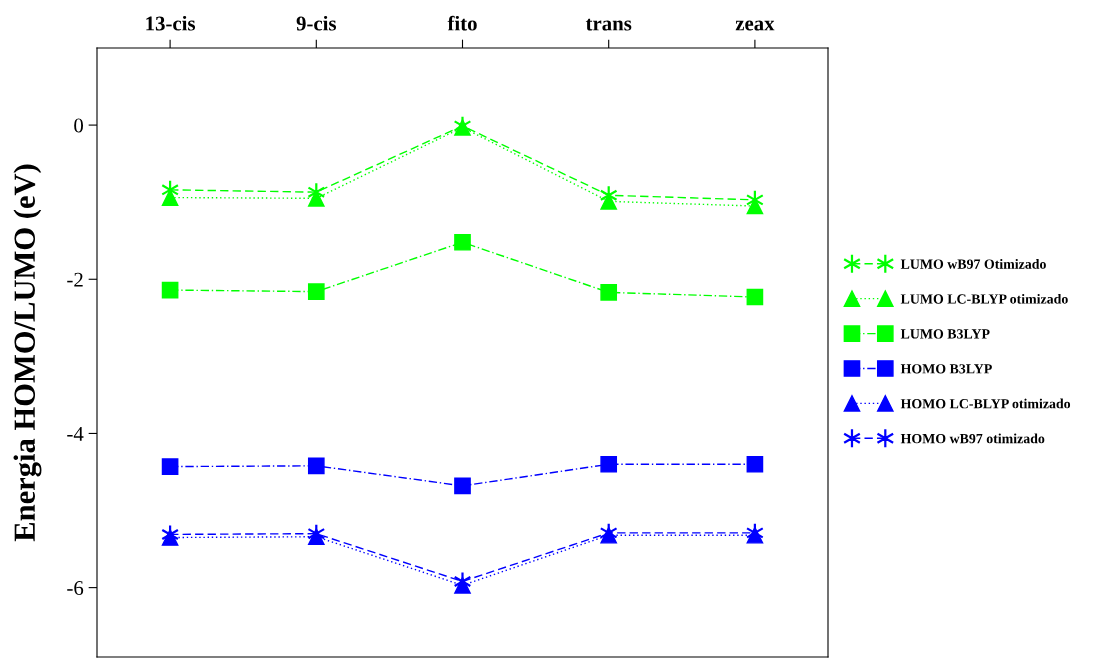  What do you see at coordinates (462, 23) in the screenshot?
I see `x-tick-label: fito` at bounding box center [462, 23].